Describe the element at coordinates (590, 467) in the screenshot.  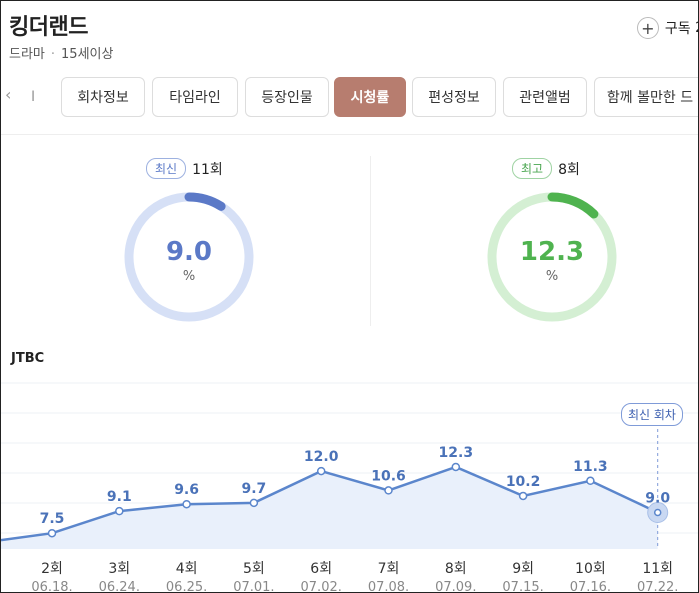
I see `data-label: 11.3` at that location.